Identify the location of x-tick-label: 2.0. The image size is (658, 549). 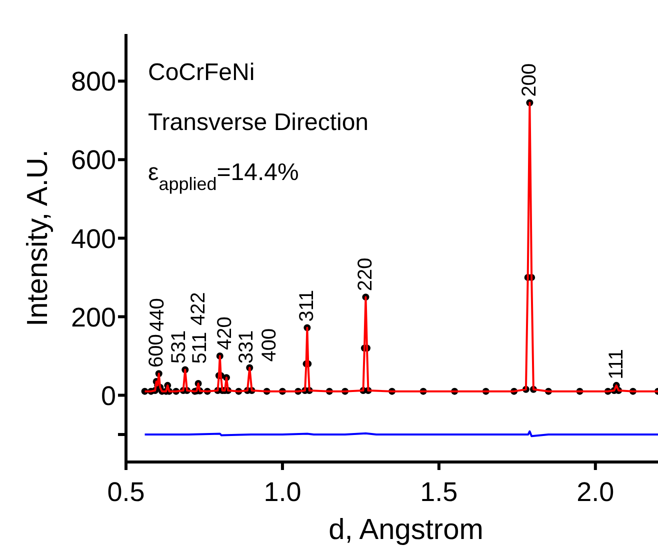
(595, 492).